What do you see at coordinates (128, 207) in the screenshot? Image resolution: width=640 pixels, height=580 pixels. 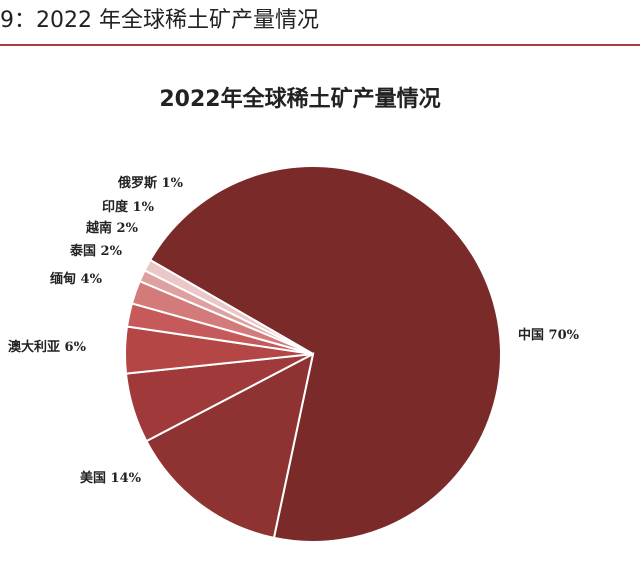 I see `slice-label-6: 印度 1%` at bounding box center [128, 207].